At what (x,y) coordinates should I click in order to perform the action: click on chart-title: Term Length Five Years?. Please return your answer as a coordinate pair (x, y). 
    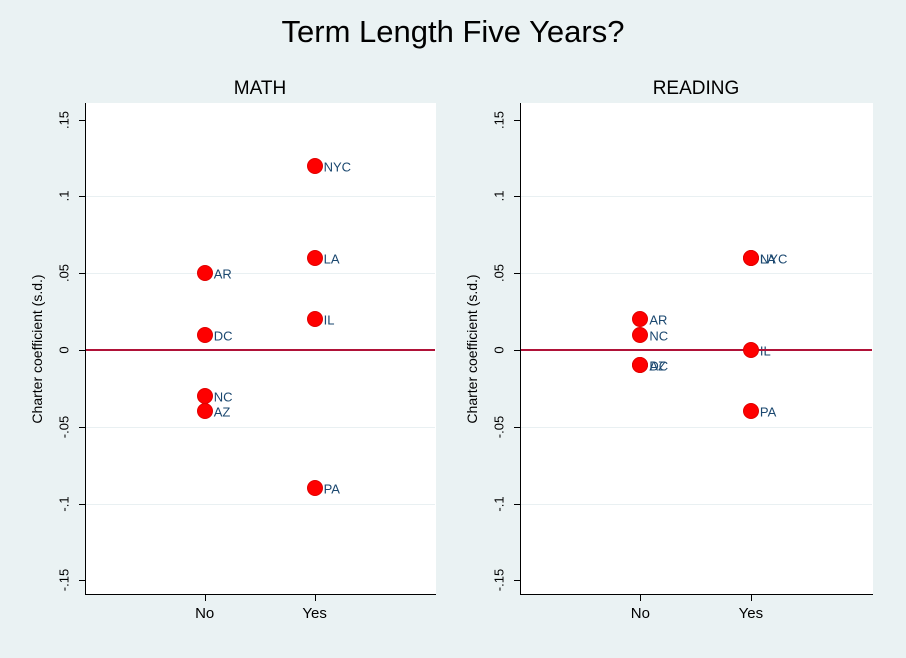
    Looking at the image, I should click on (453, 31).